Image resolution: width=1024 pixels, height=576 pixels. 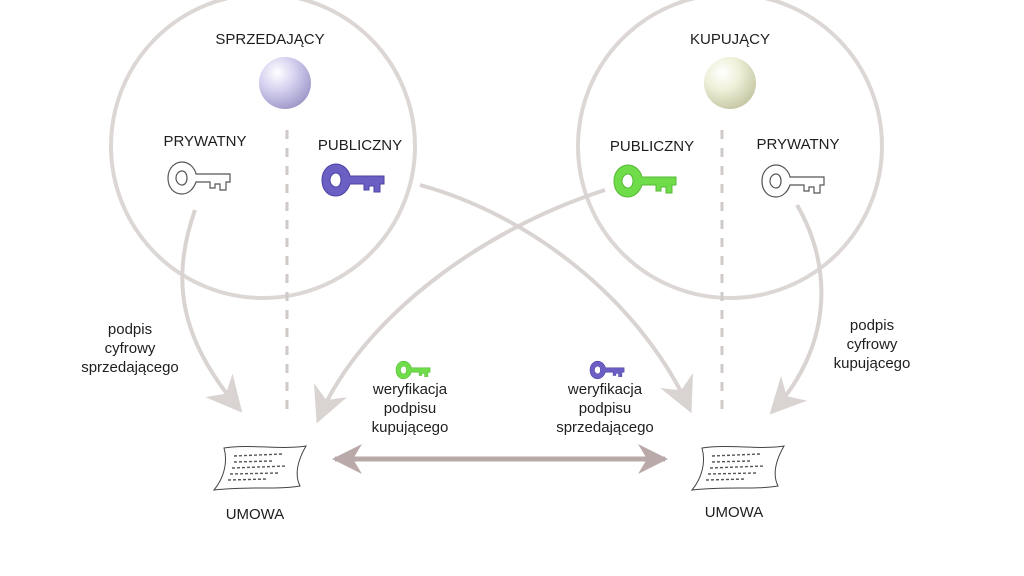 I want to click on buyer-public-key-arrow, so click(x=459, y=306).